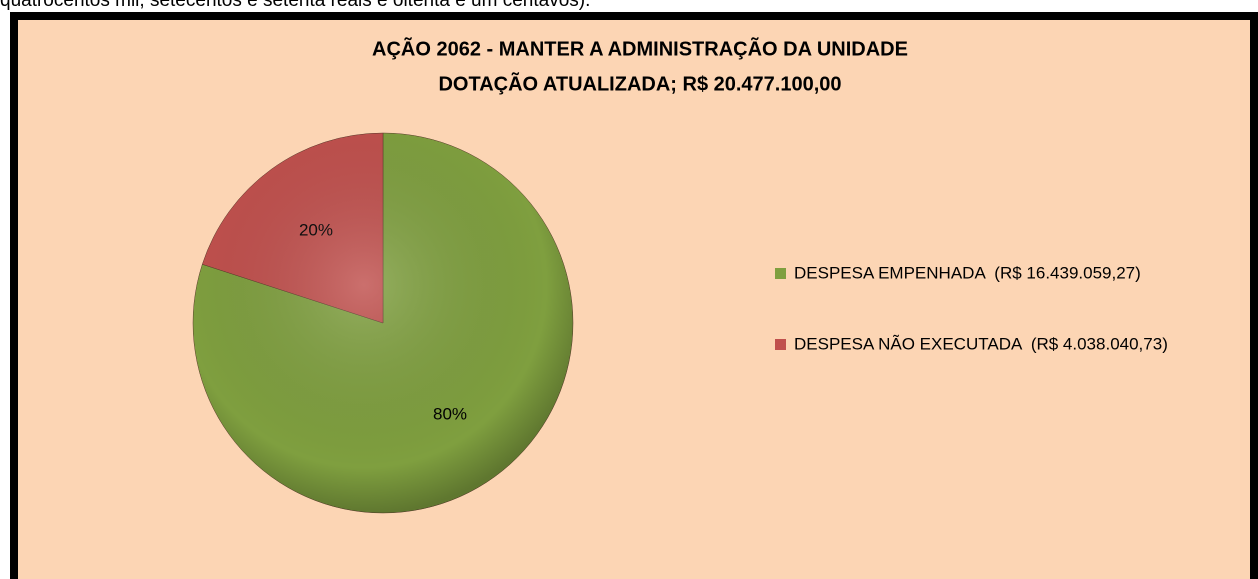 The width and height of the screenshot is (1258, 579). I want to click on data-label: 20%, so click(316, 229).